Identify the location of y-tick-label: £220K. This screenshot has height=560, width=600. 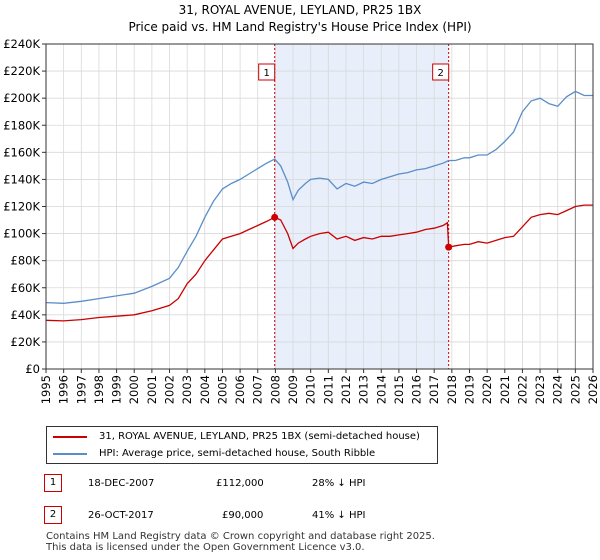
(21, 71).